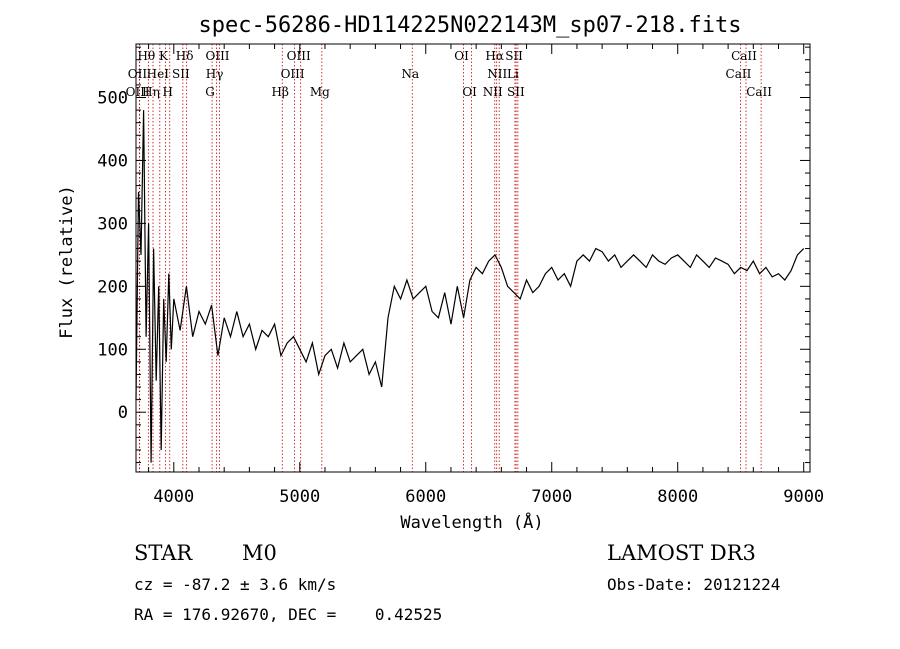 The width and height of the screenshot is (900, 649). What do you see at coordinates (516, 92) in the screenshot?
I see `line-label-26: SII` at bounding box center [516, 92].